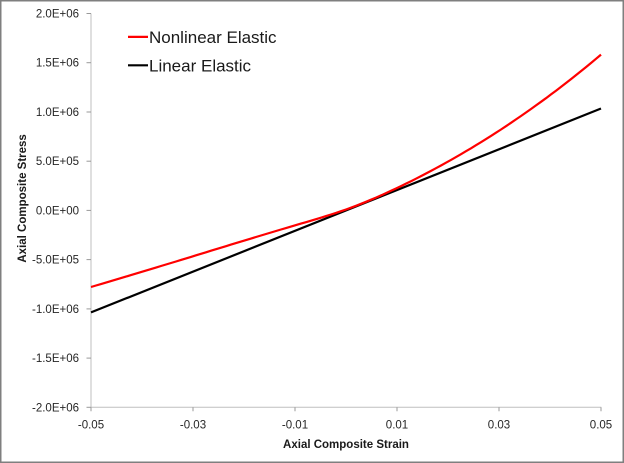  I want to click on svg-text: -2.0E+06, so click(55, 408).